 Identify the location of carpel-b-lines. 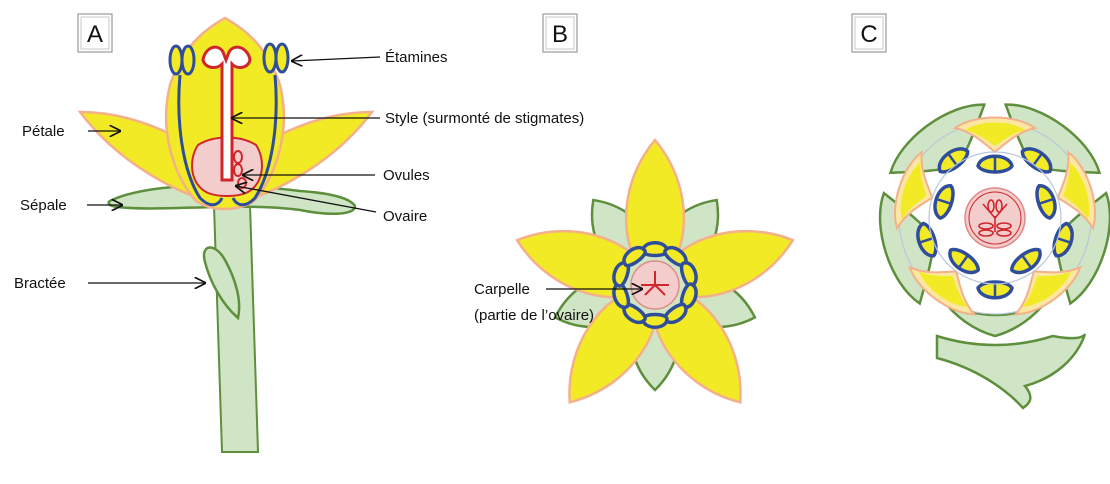
(655, 283).